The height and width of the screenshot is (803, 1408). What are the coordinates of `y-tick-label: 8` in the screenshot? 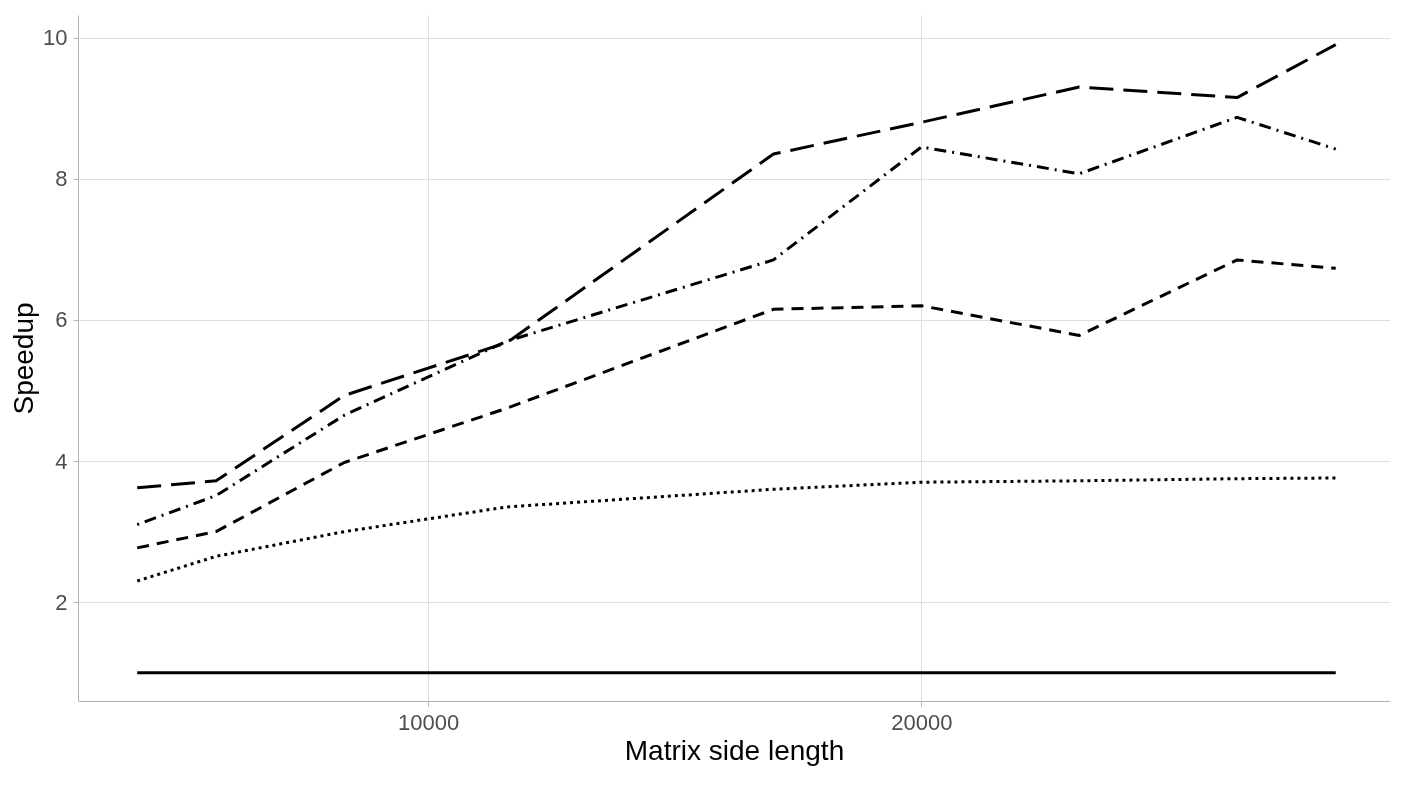 It's located at (61, 179).